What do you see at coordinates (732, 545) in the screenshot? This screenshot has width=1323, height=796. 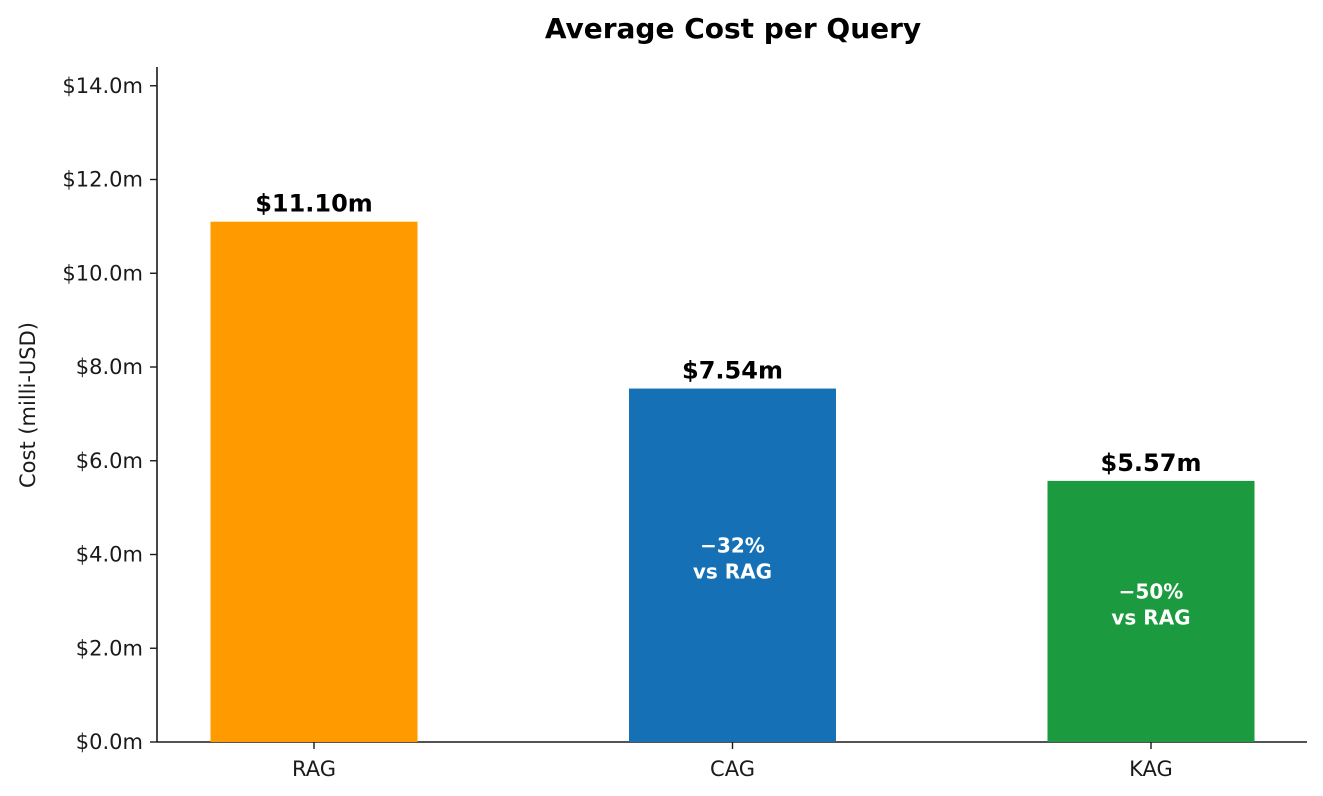 I see `bar-annotation: −32%` at bounding box center [732, 545].